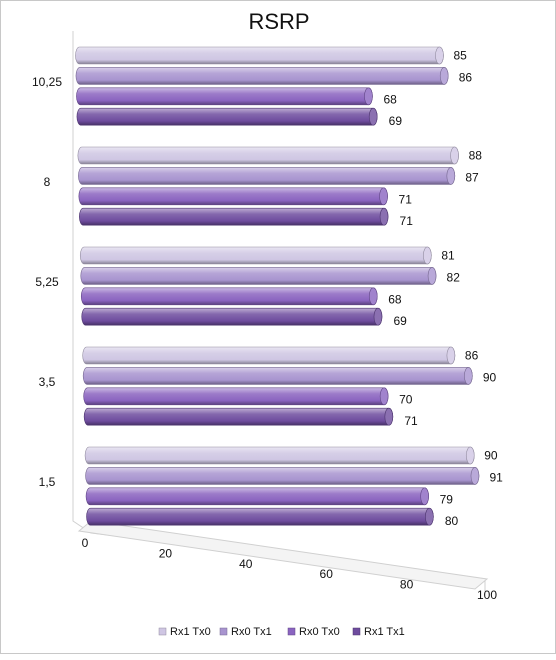  What do you see at coordinates (472, 177) in the screenshot?
I see `data-label: 87` at bounding box center [472, 177].